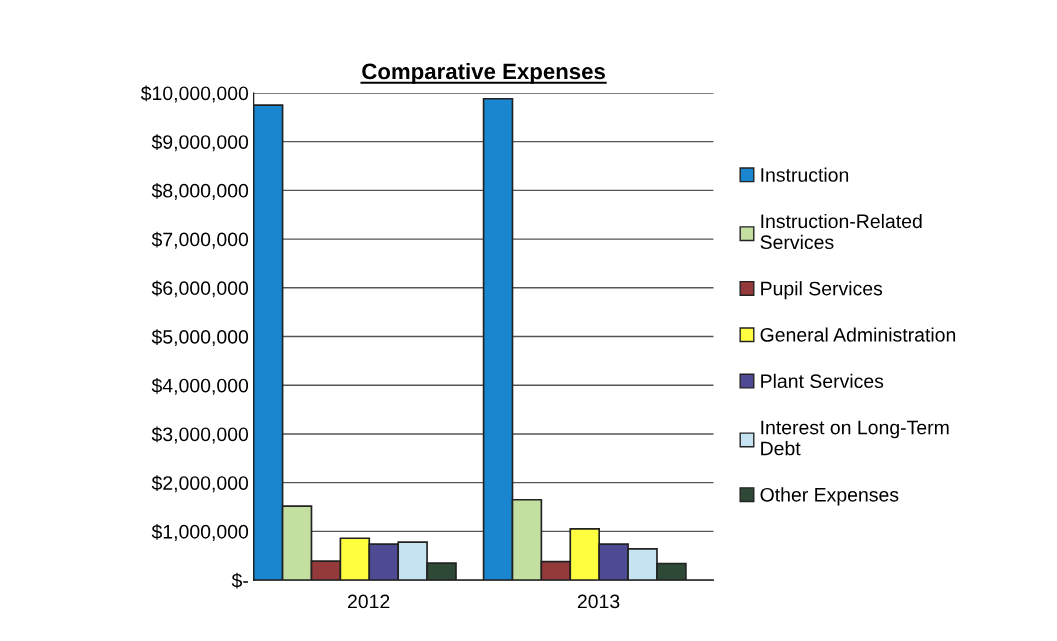 This screenshot has height=641, width=1057. Describe the element at coordinates (841, 231) in the screenshot. I see `legend-label: Instruction-Related Services` at that location.